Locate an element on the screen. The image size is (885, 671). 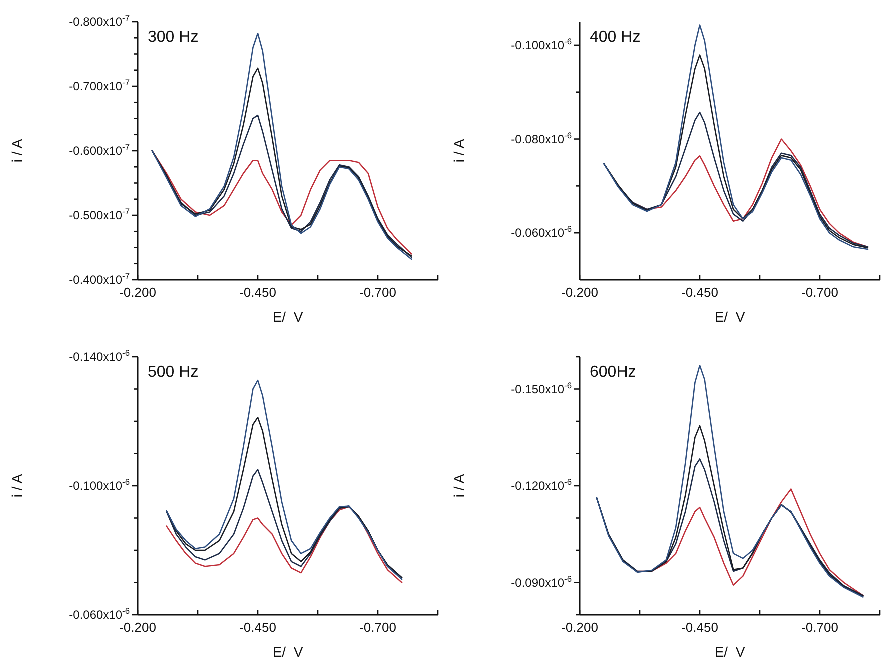
y-tick-label: -0.700x10$^{-7}$ is located at coordinates (99, 86).